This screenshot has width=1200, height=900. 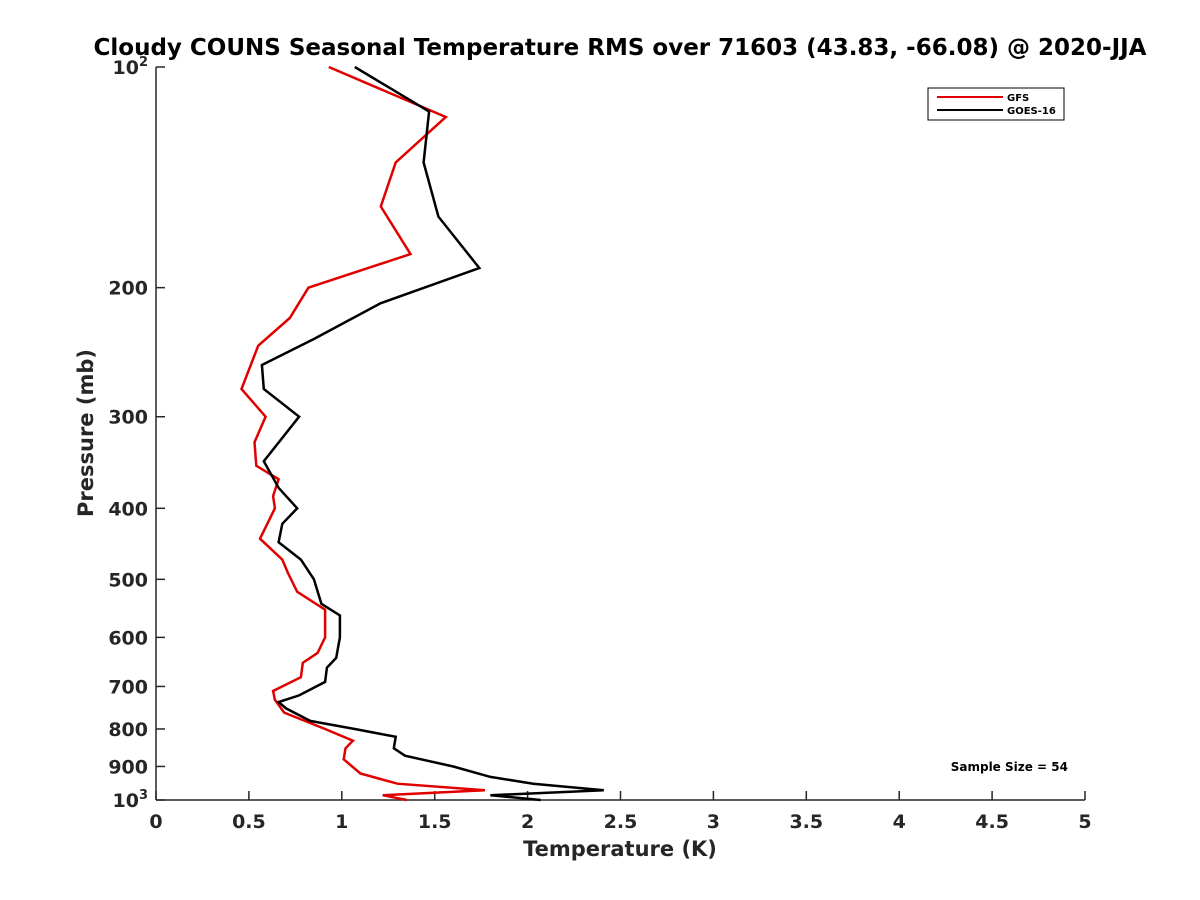 What do you see at coordinates (128, 638) in the screenshot?
I see `y-tick-label: 600` at bounding box center [128, 638].